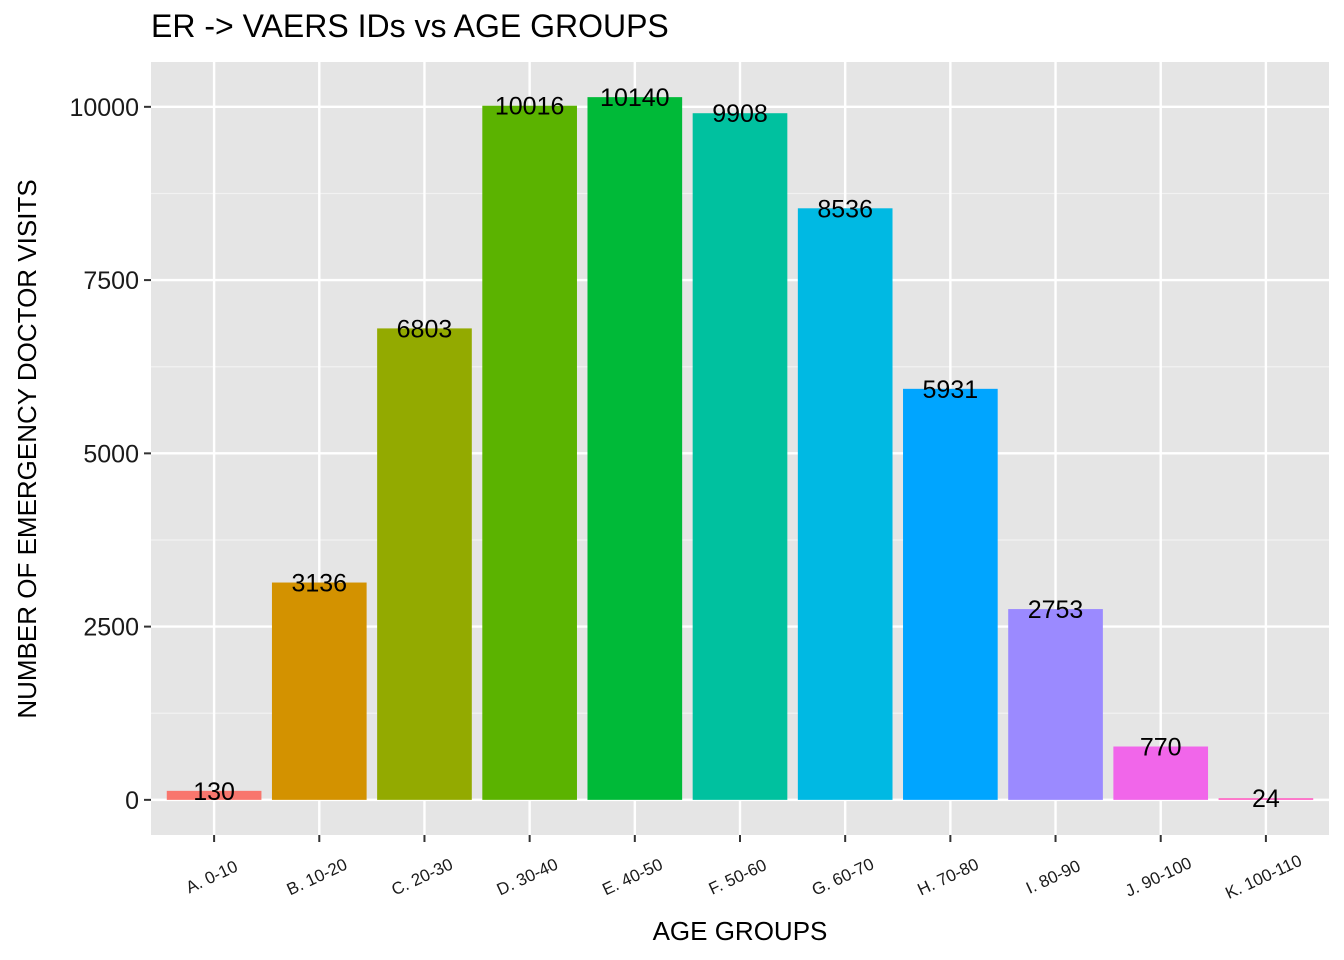 Image resolution: width=1344 pixels, height=960 pixels. What do you see at coordinates (845, 209) in the screenshot?
I see `data-label: 8536` at bounding box center [845, 209].